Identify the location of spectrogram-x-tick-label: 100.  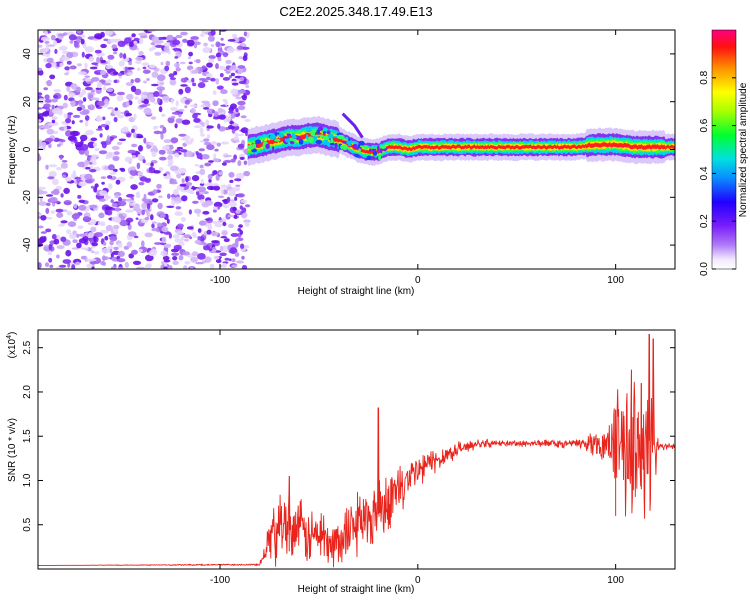
(615, 280).